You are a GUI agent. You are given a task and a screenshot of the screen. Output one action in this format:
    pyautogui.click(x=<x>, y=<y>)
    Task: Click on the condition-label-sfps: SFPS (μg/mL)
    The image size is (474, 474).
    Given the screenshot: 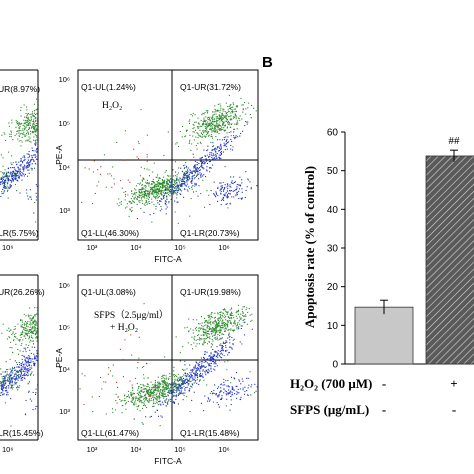 What is the action you would take?
    pyautogui.click(x=329, y=409)
    